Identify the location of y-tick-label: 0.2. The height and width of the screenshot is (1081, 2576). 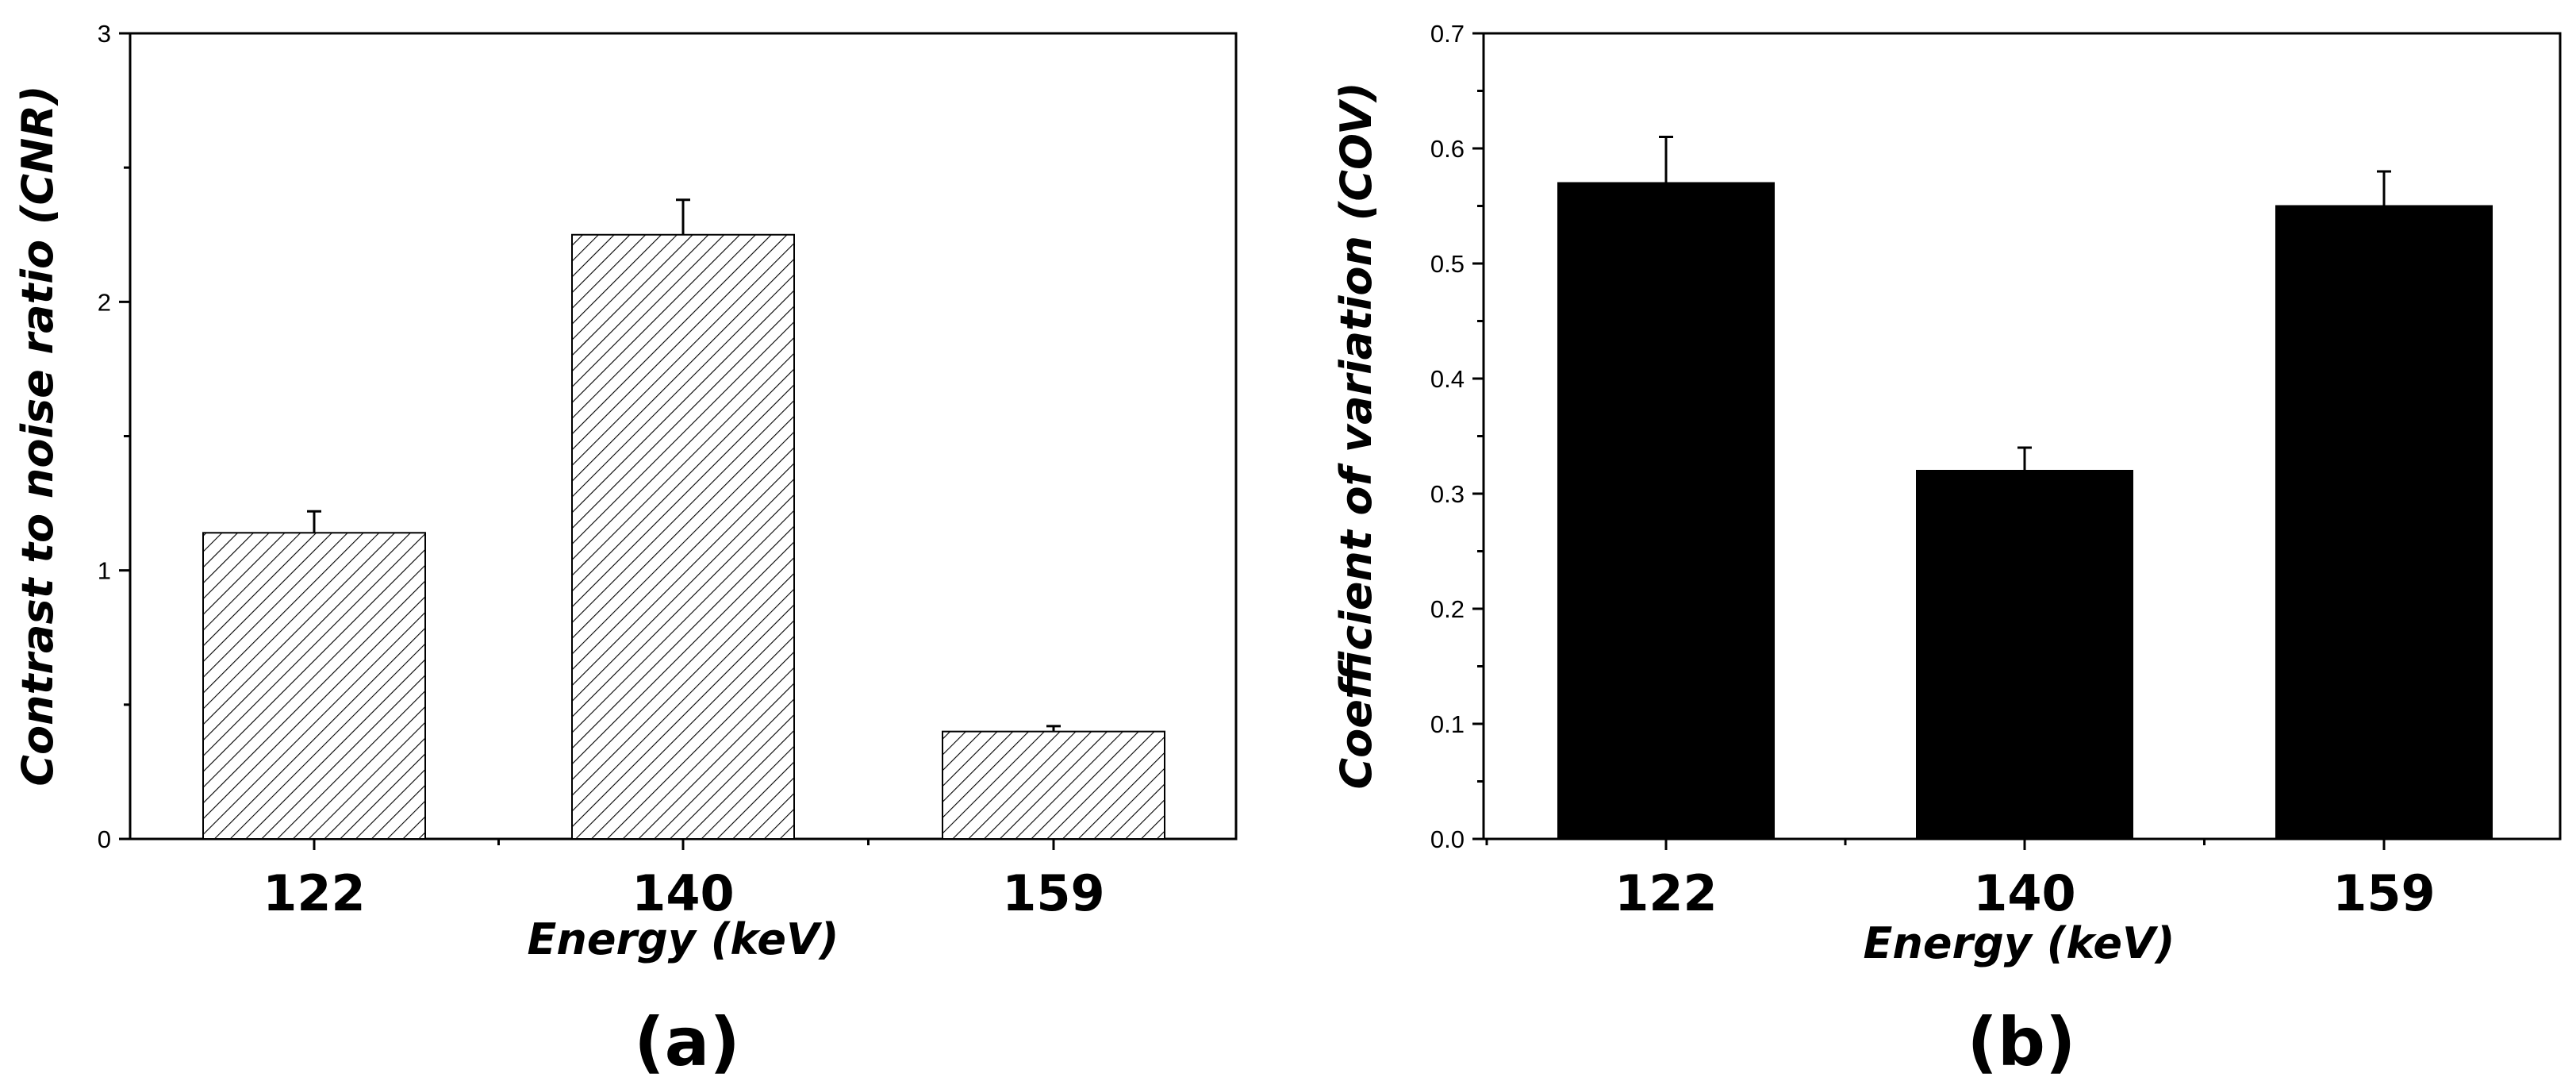
(1447, 609).